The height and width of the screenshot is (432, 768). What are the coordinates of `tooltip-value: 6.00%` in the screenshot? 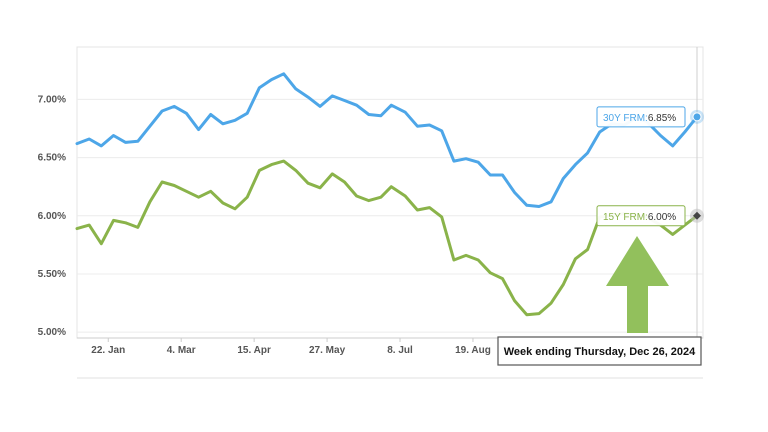 It's located at (662, 217).